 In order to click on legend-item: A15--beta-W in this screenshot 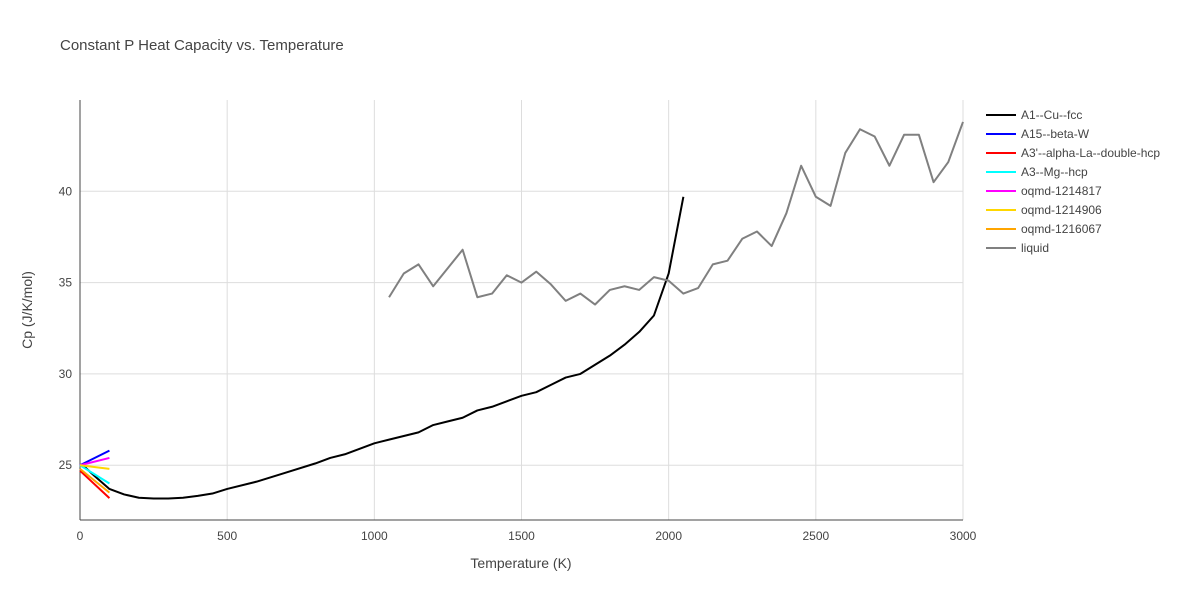, I will do `click(1038, 134)`.